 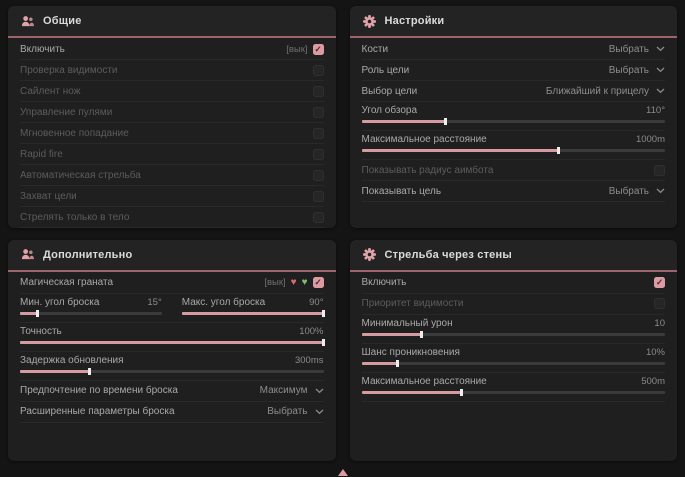 I want to click on slider-label: Шанс проникновения, so click(x=410, y=352).